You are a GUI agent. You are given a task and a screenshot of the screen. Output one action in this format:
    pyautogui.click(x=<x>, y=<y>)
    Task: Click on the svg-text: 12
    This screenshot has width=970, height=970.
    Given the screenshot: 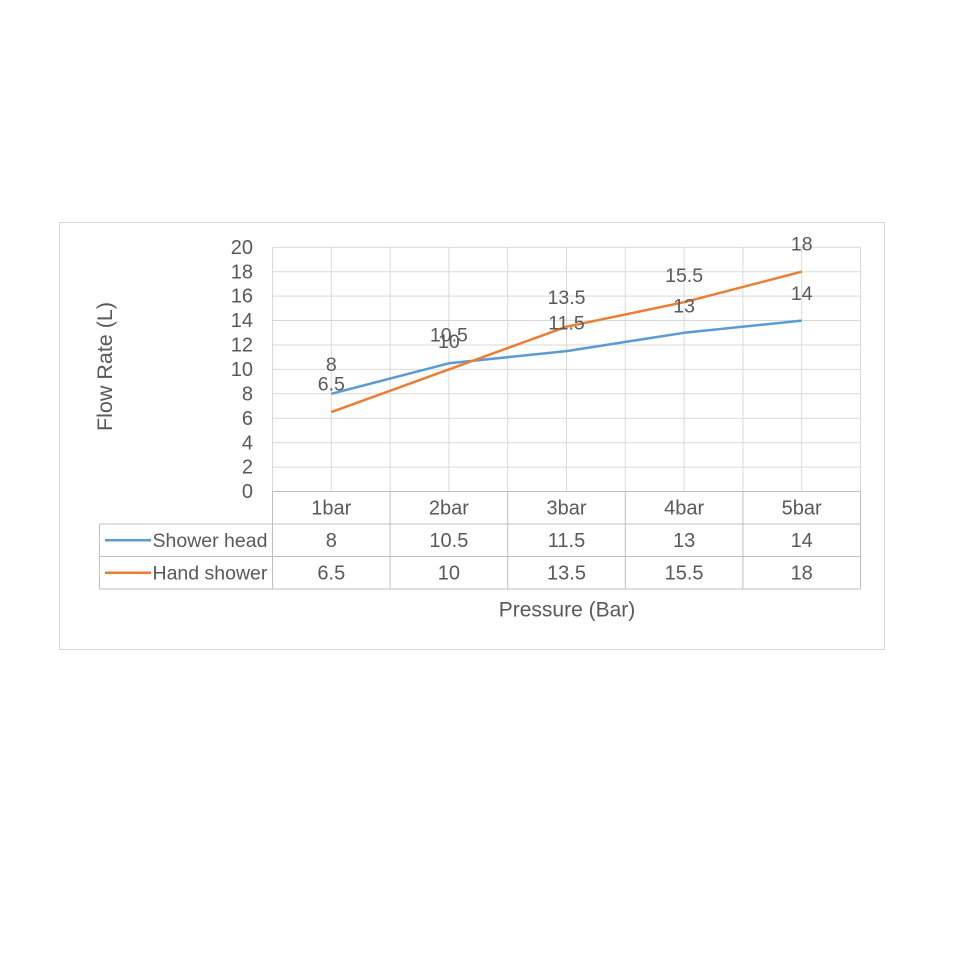 What is the action you would take?
    pyautogui.click(x=242, y=346)
    